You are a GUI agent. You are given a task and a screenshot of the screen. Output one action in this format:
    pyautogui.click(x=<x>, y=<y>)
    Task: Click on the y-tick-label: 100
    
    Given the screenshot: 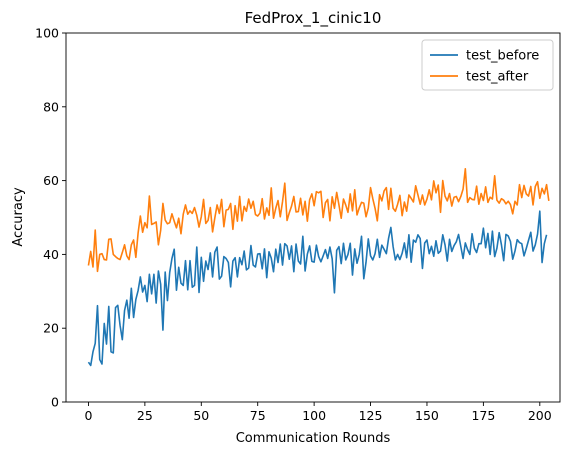 What is the action you would take?
    pyautogui.click(x=47, y=33)
    